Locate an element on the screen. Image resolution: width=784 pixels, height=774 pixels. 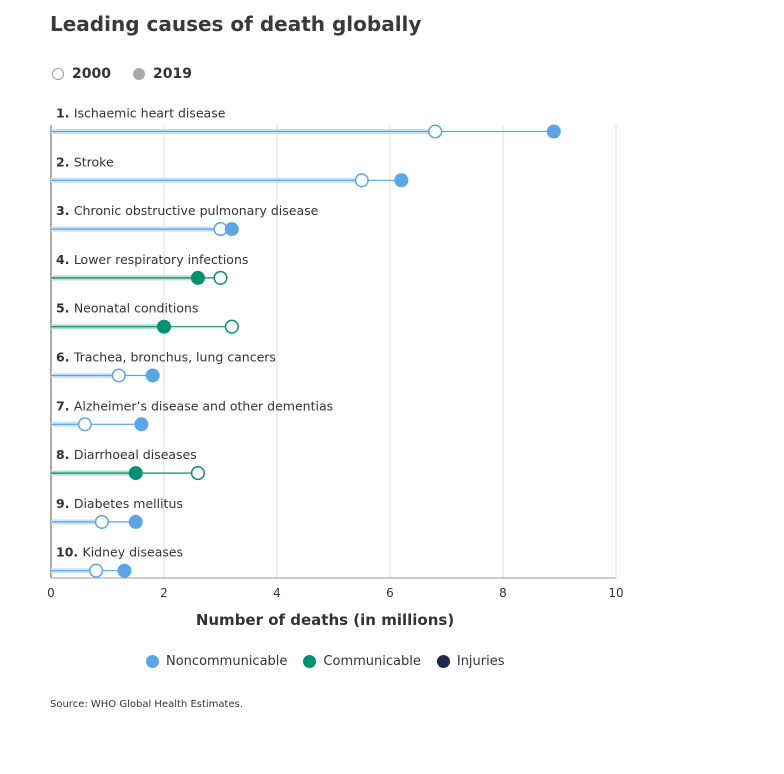
year-legend: 2000 2019 is located at coordinates (133, 74).